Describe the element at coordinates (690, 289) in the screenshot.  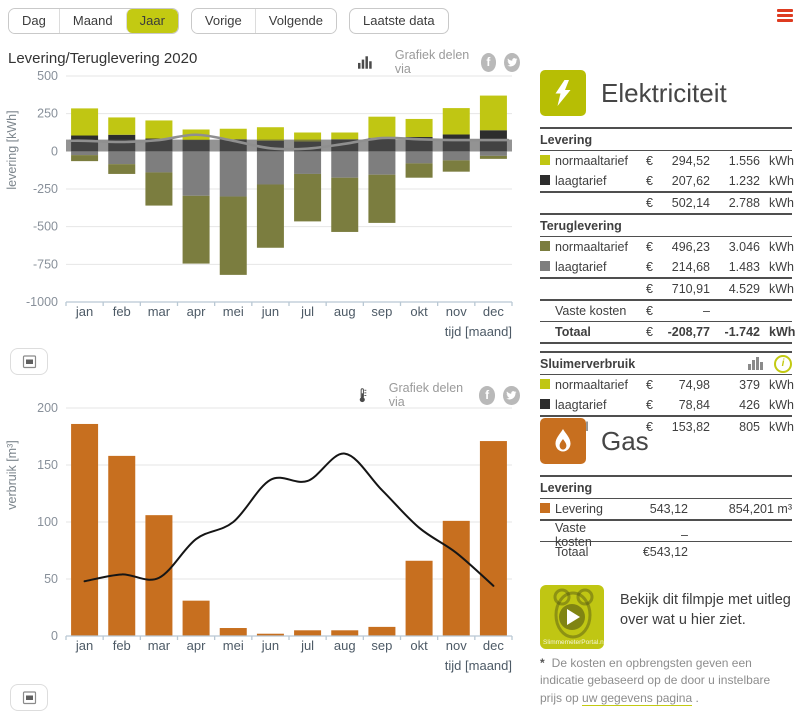
I see `amount-value: 710,91` at that location.